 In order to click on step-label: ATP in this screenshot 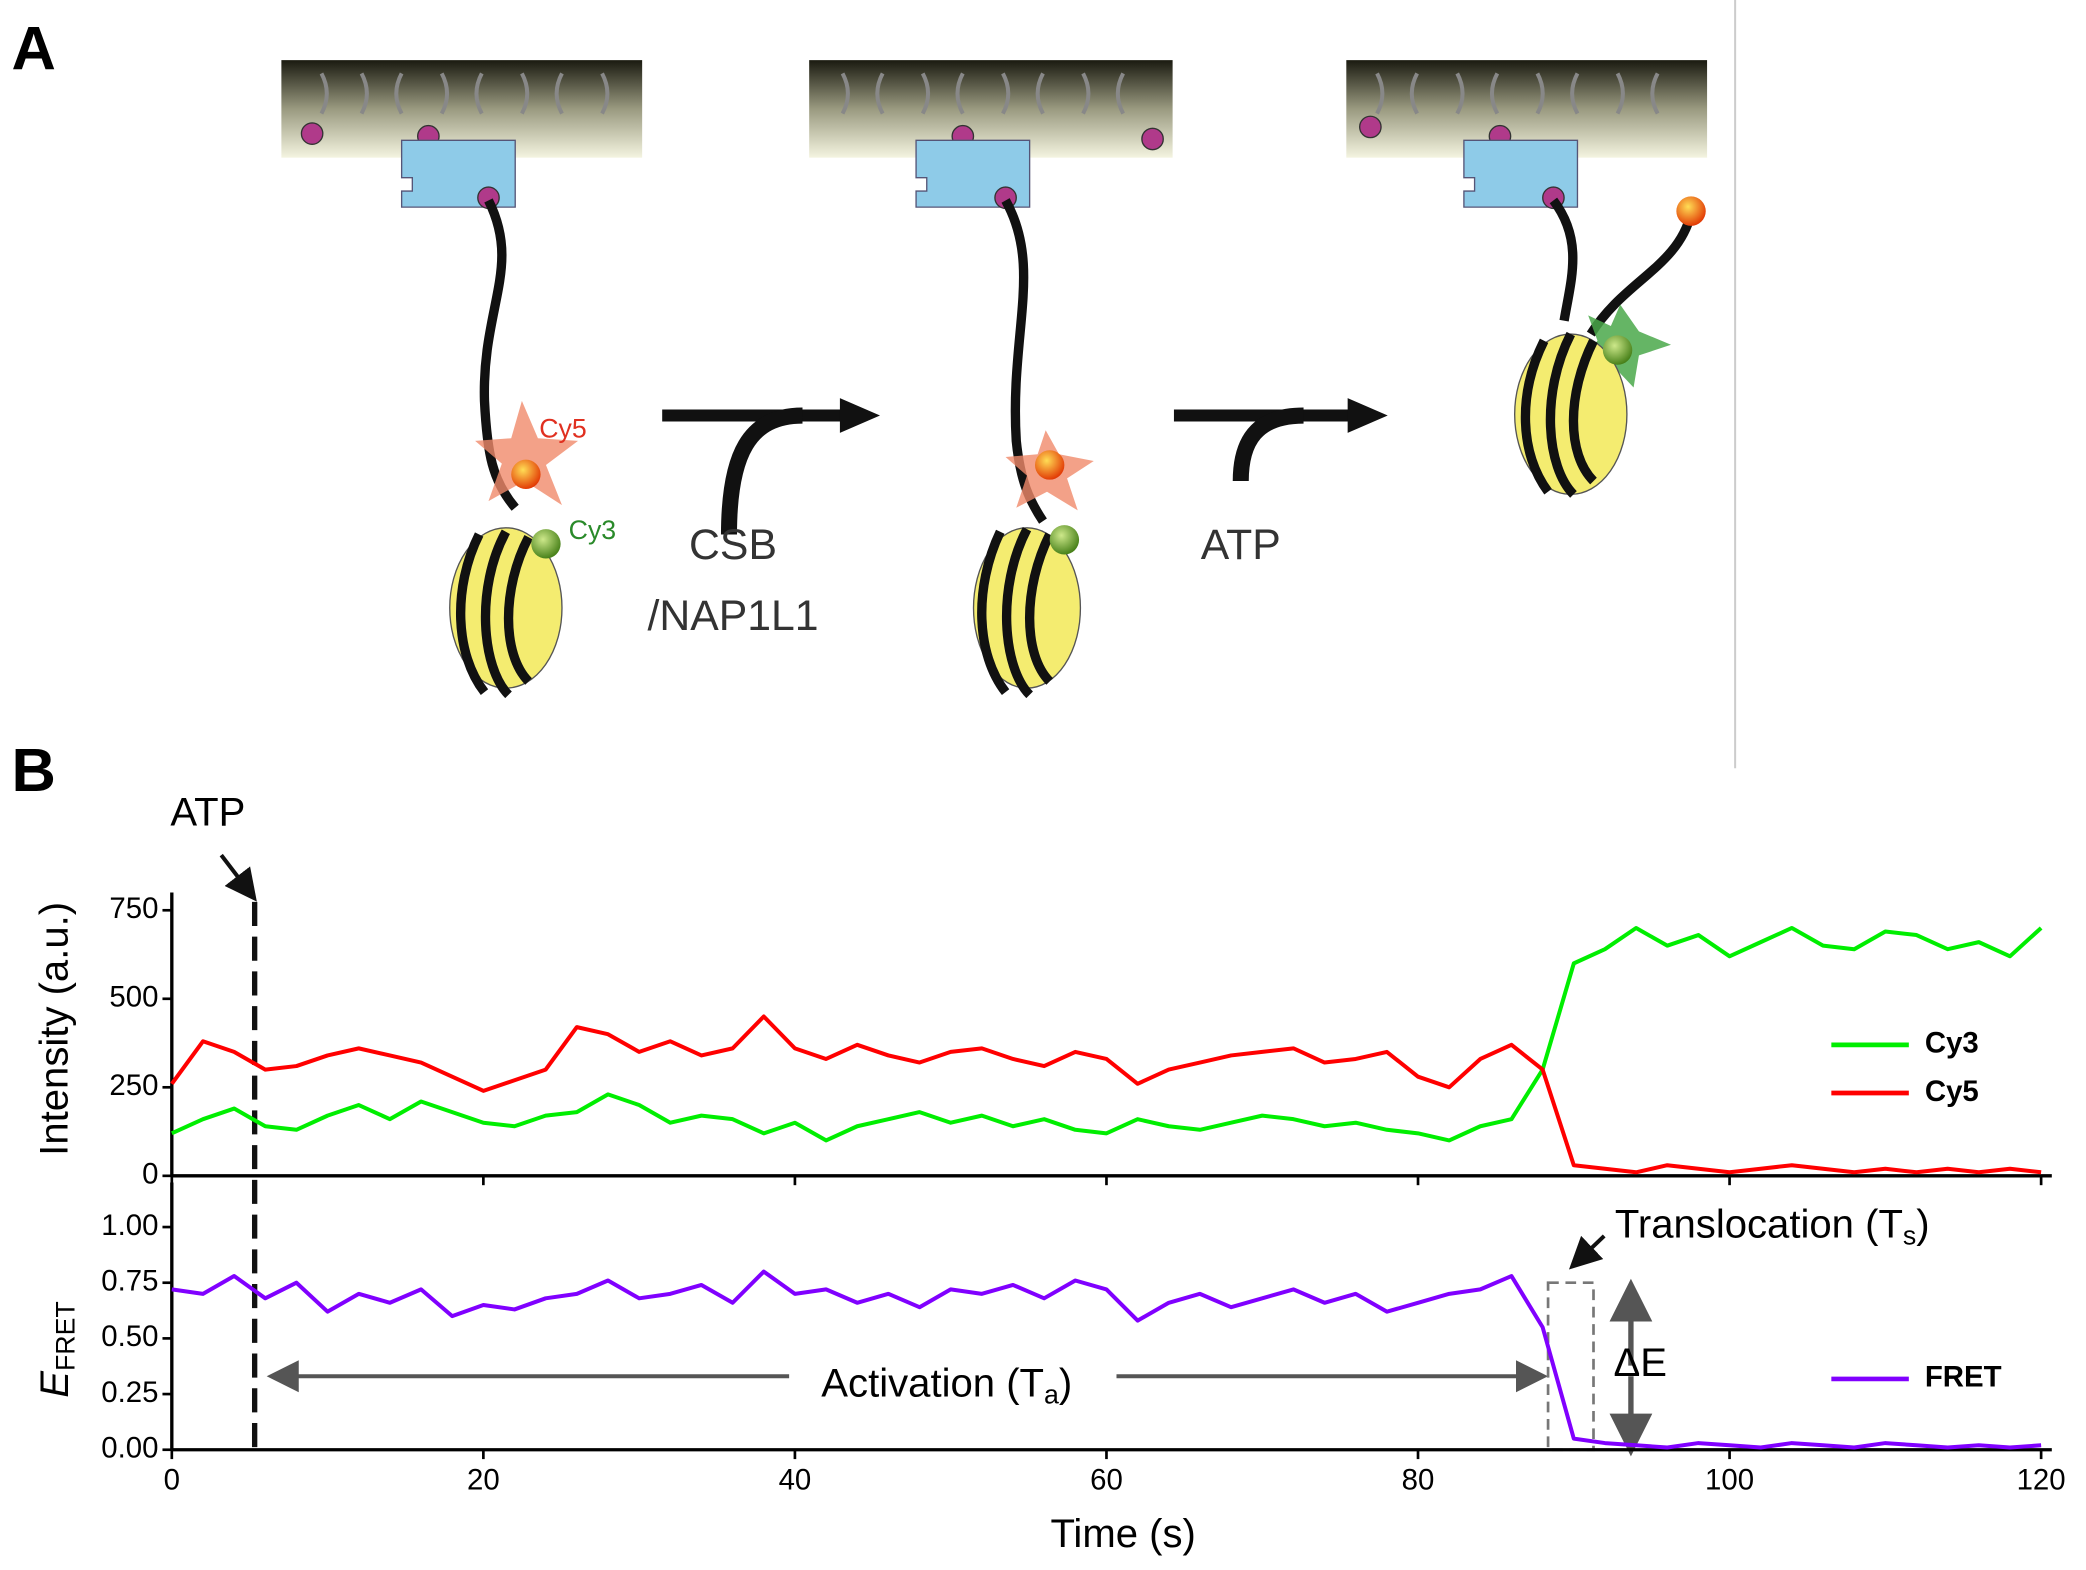, I will do `click(1241, 545)`.